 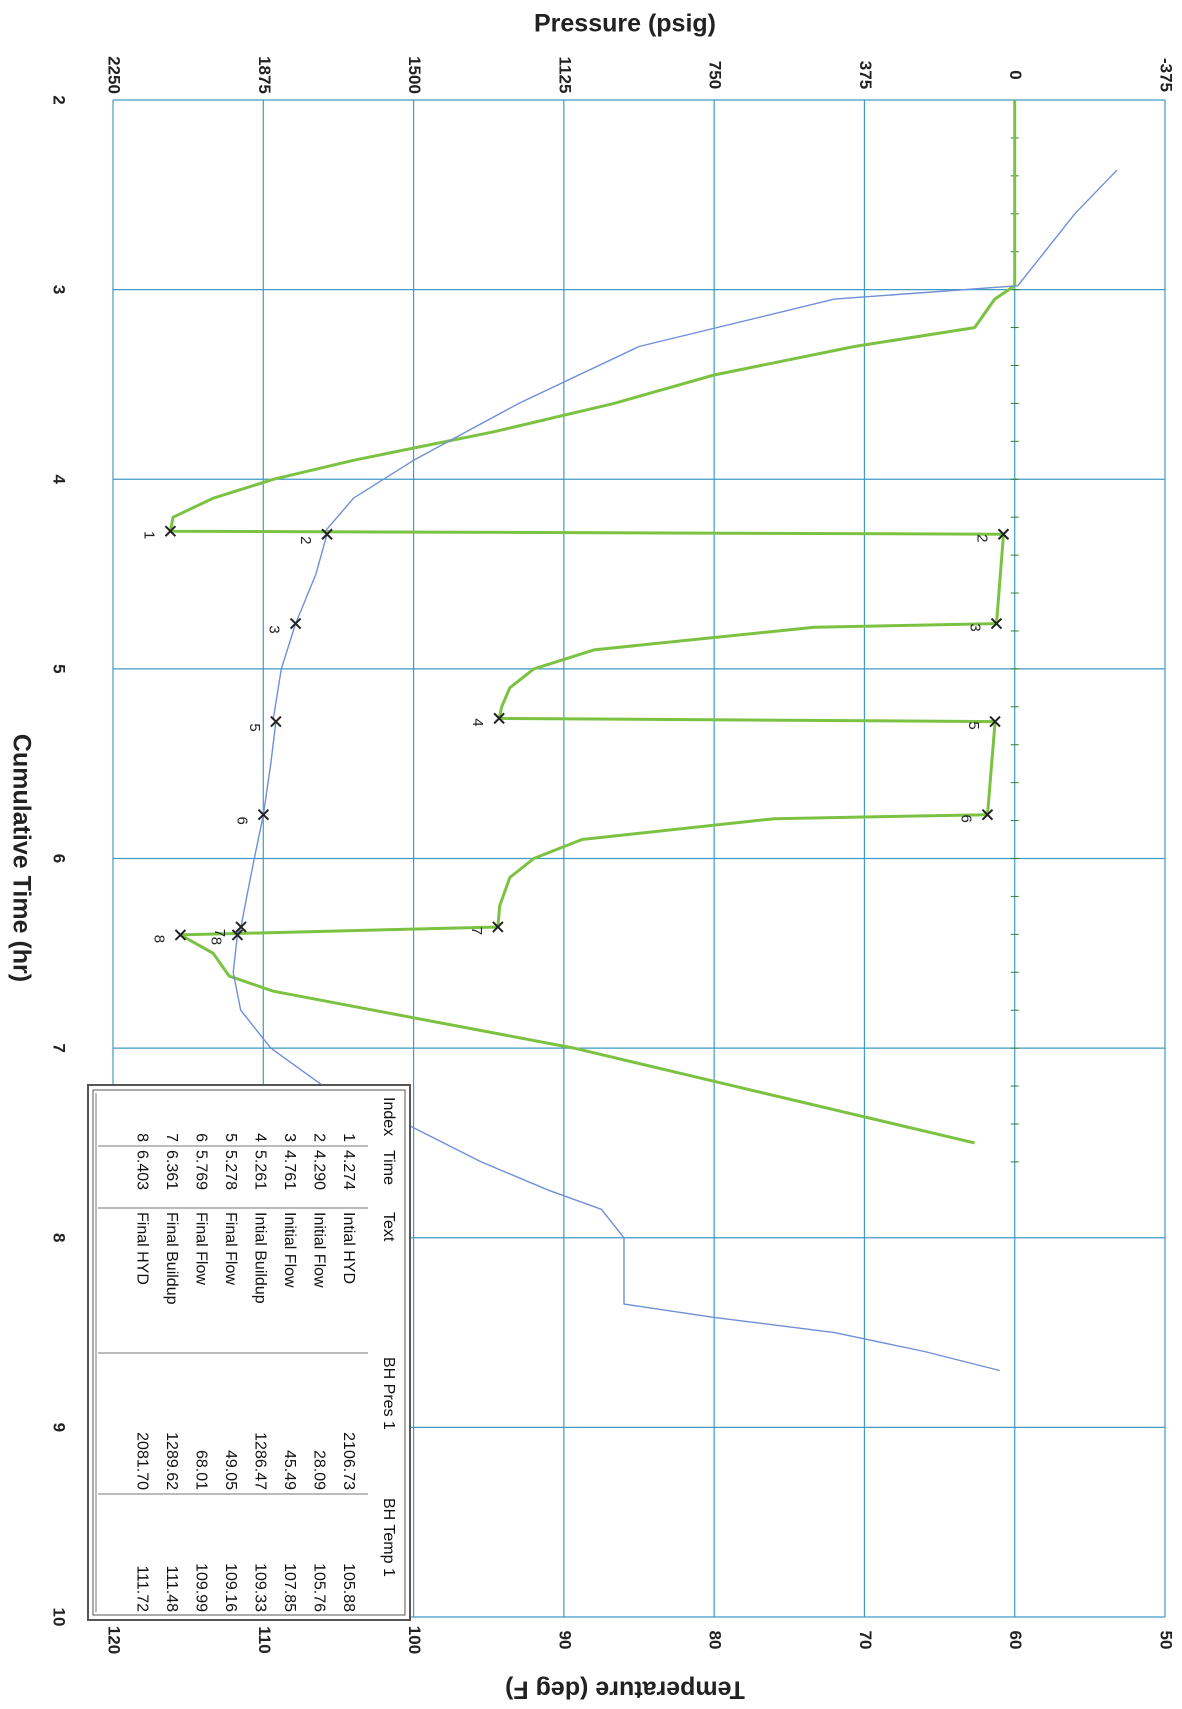 What do you see at coordinates (264, 75) in the screenshot?
I see `pressure-tick-label: 1875` at bounding box center [264, 75].